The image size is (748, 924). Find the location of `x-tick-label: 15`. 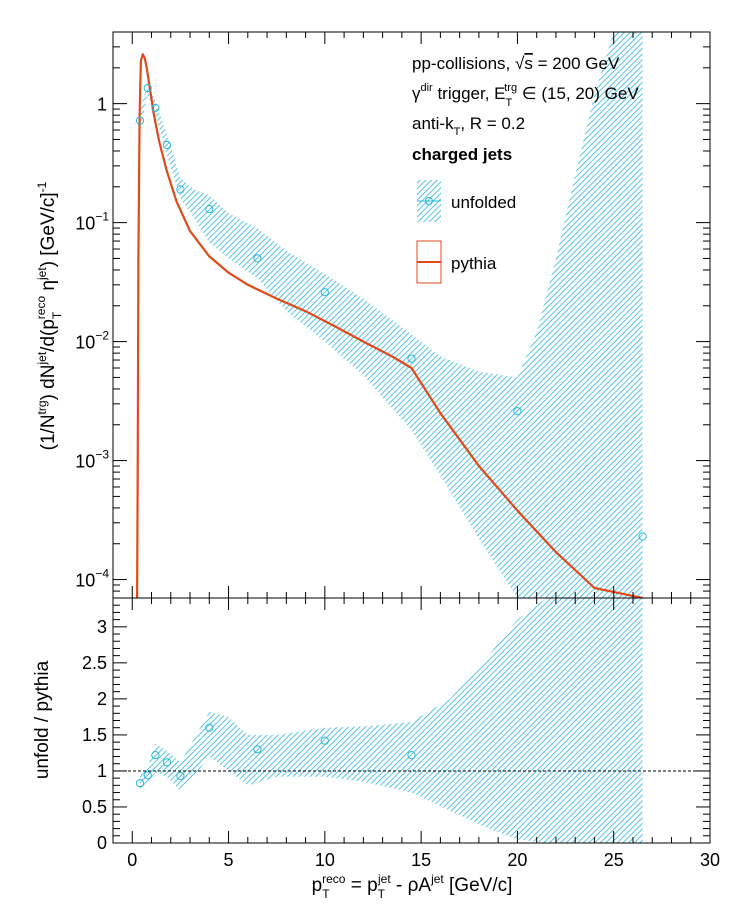

x-tick-label: 15 is located at coordinates (421, 860).